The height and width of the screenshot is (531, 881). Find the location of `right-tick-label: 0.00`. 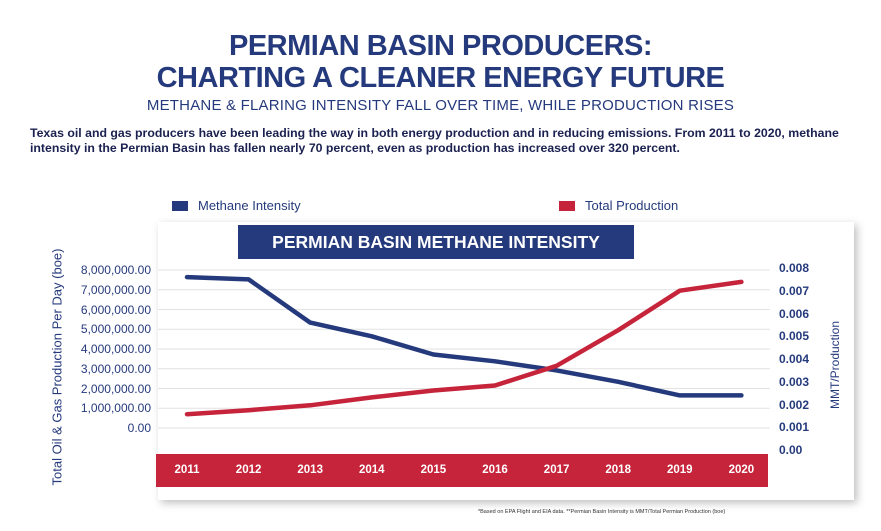

right-tick-label: 0.00 is located at coordinates (791, 450).